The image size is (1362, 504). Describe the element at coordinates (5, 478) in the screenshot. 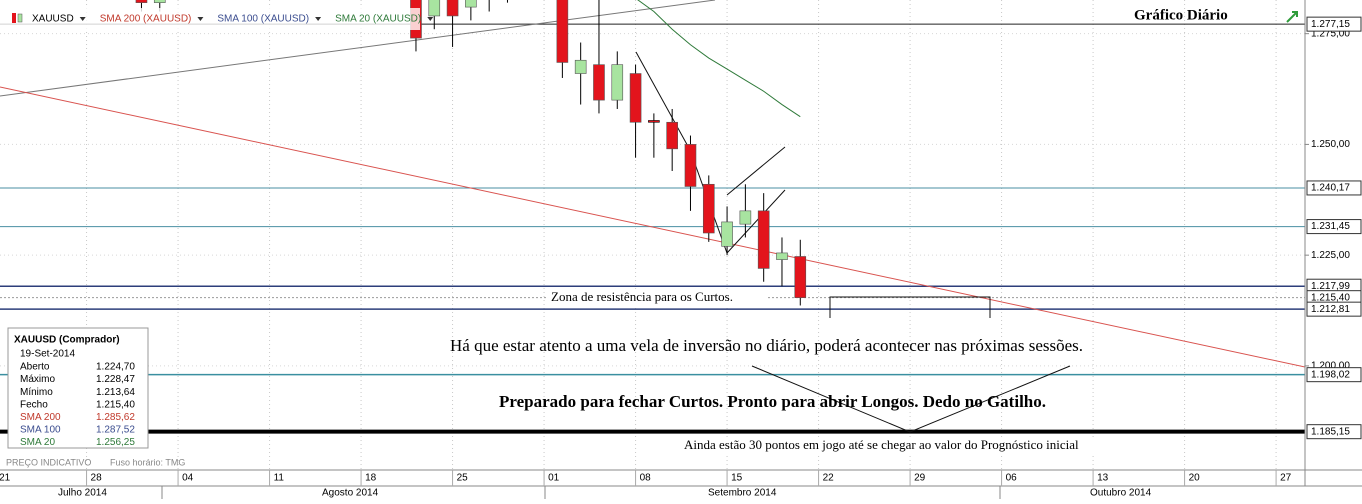

I see `x-tick-label: 21` at that location.